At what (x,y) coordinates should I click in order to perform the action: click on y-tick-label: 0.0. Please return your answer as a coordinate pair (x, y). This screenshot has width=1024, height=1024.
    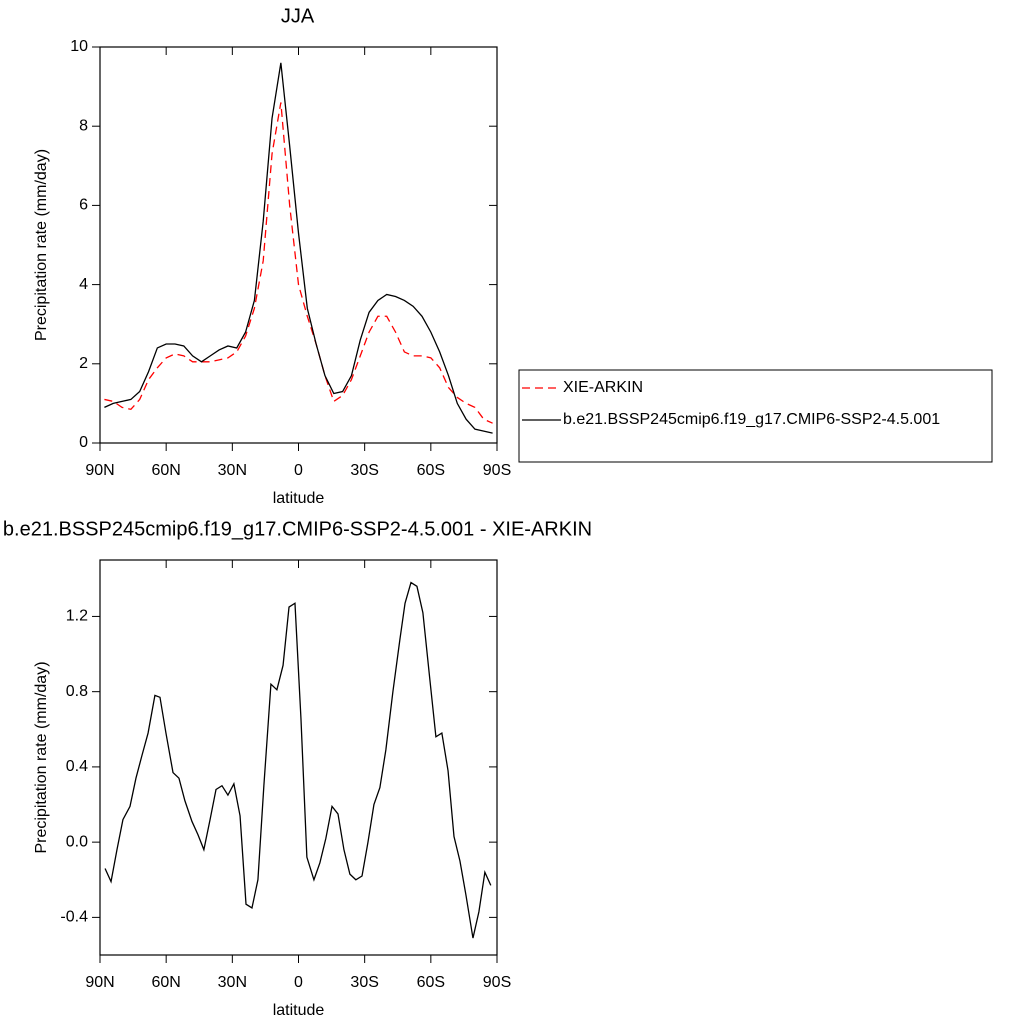
    Looking at the image, I should click on (77, 841).